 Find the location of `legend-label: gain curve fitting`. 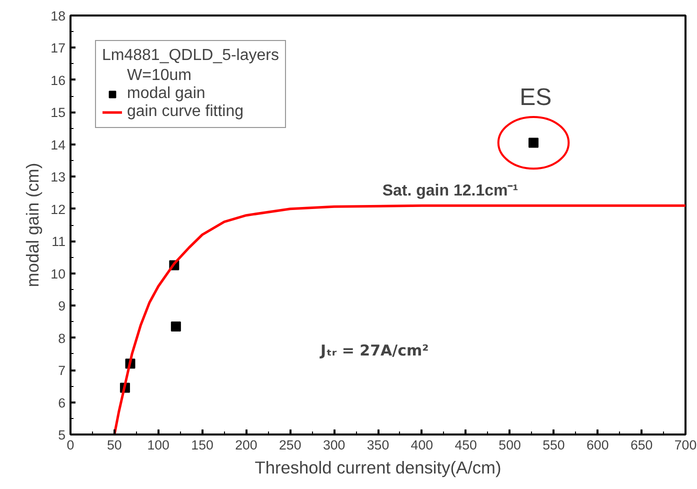

legend-label: gain curve fitting is located at coordinates (185, 112).